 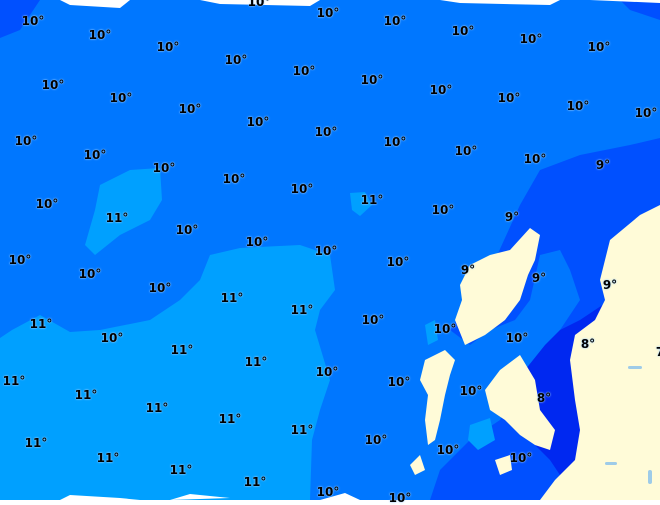 What do you see at coordinates (640, 10) in the screenshot?
I see `zone-9-northeast` at bounding box center [640, 10].